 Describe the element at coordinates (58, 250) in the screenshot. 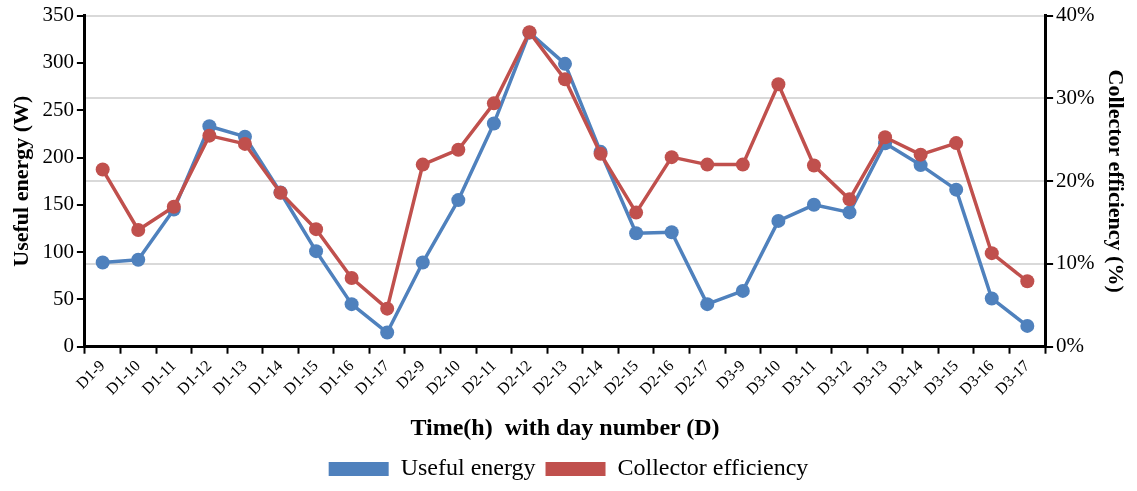

I see `y-tick-label: 100` at that location.